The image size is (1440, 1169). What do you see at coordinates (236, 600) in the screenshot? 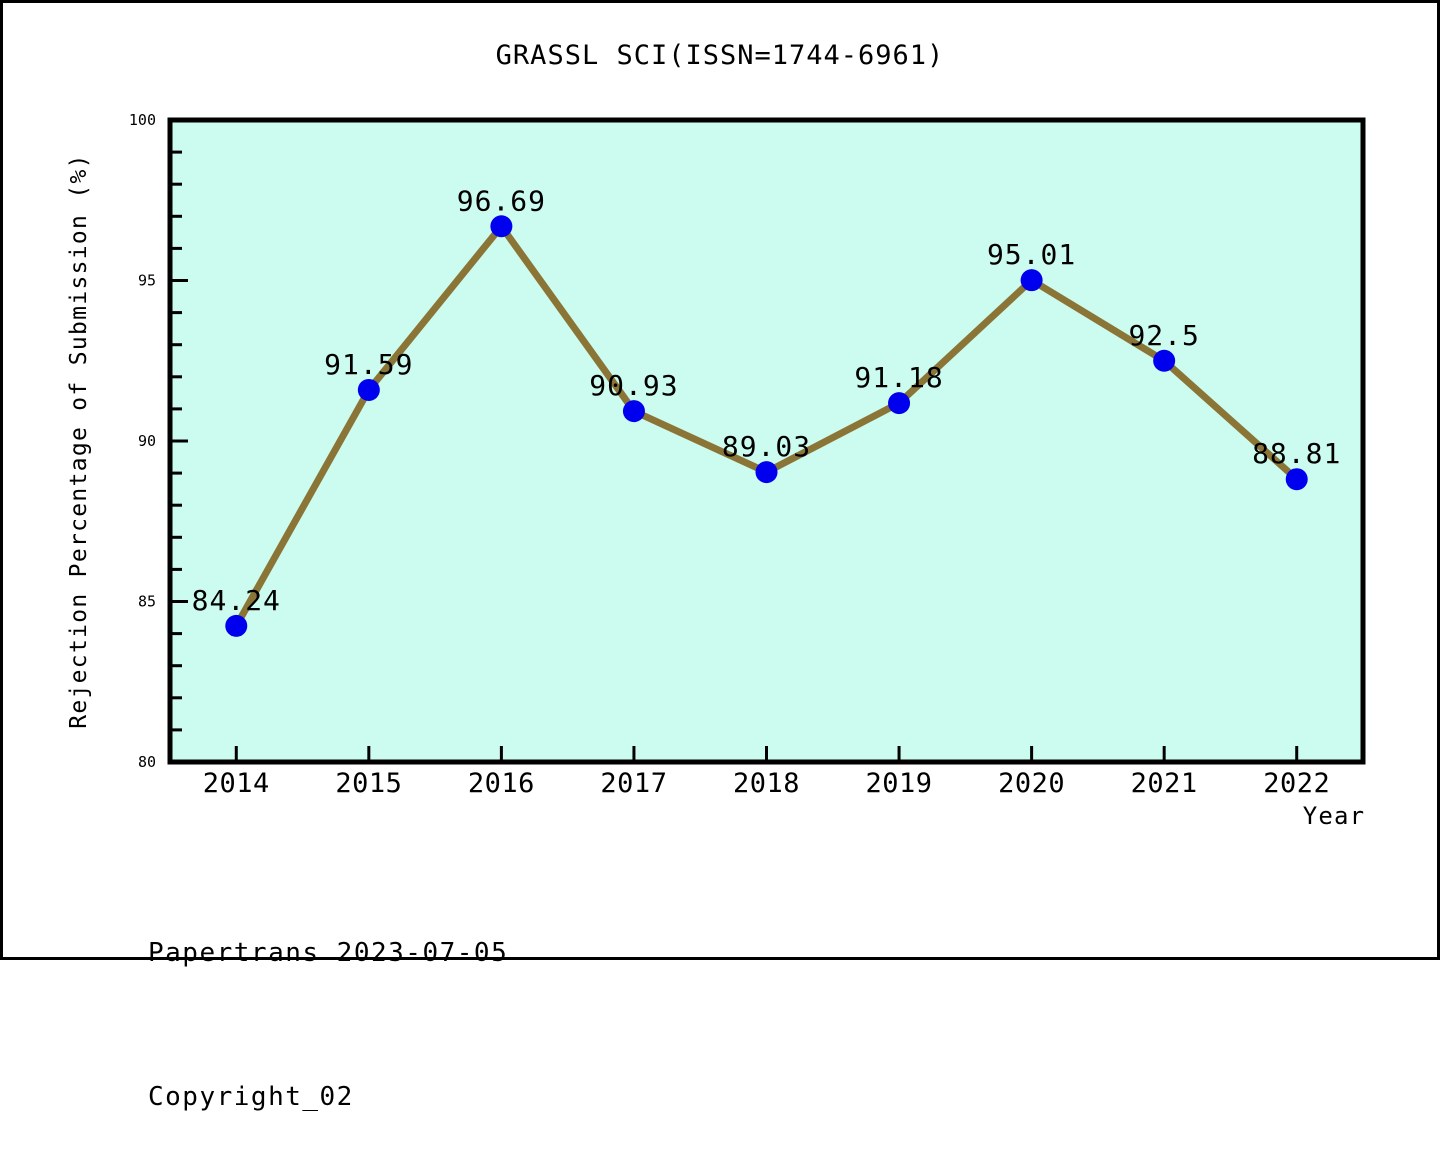
I see `data-point-label: 84.24` at bounding box center [236, 600].